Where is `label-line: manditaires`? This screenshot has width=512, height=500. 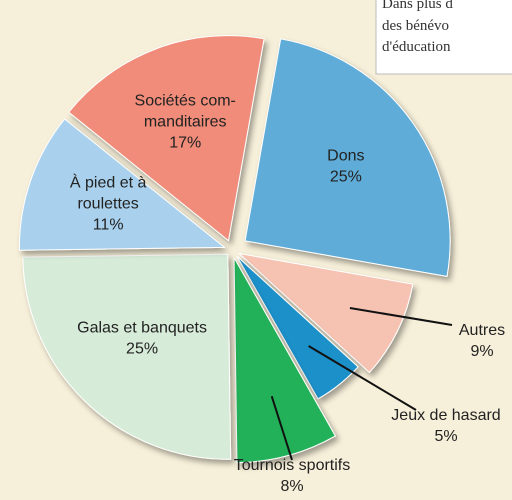
label-line: manditaires is located at coordinates (185, 122).